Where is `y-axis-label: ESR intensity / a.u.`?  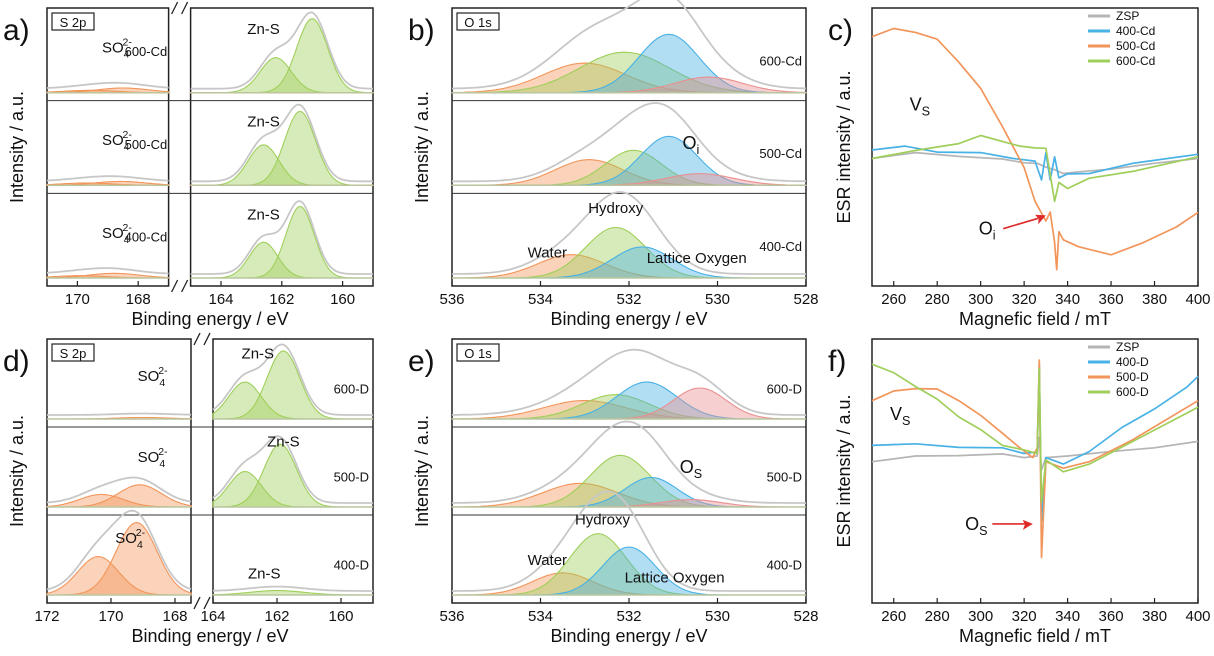
y-axis-label: ESR intensity / a.u. is located at coordinates (844, 470).